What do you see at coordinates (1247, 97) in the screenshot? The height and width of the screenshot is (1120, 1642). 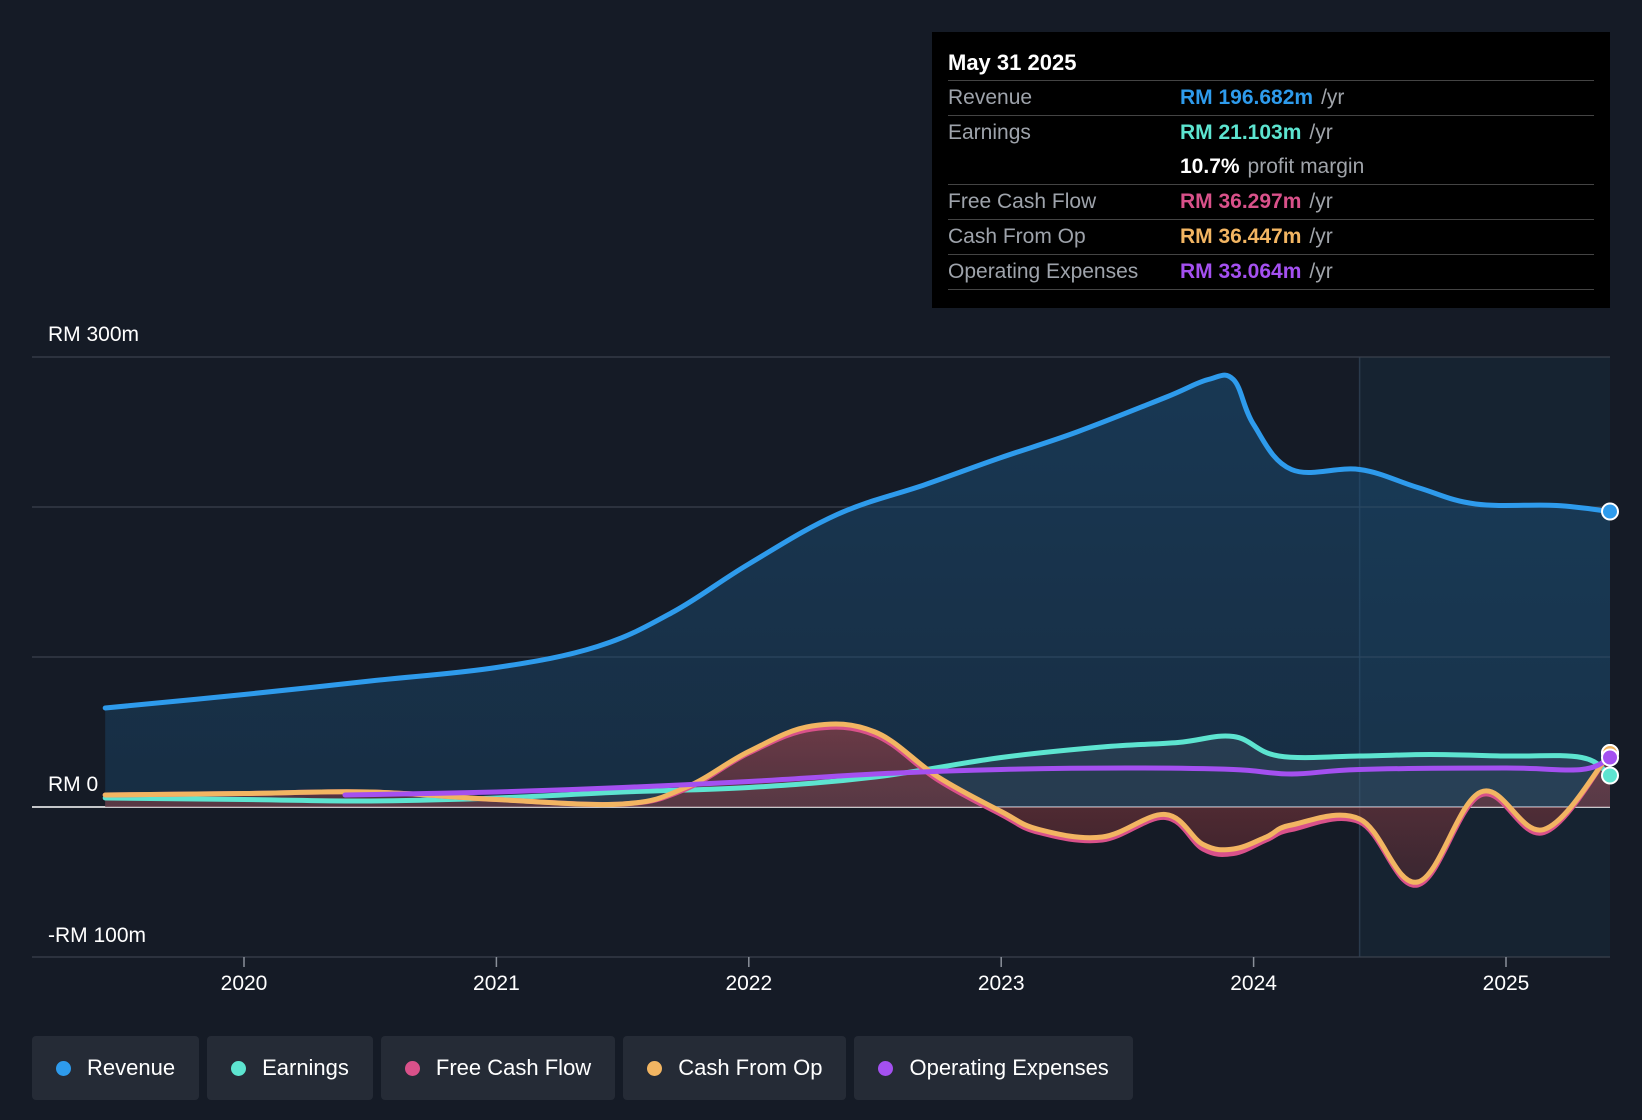 I see `tooltip-value: RM 196.682m` at bounding box center [1247, 97].